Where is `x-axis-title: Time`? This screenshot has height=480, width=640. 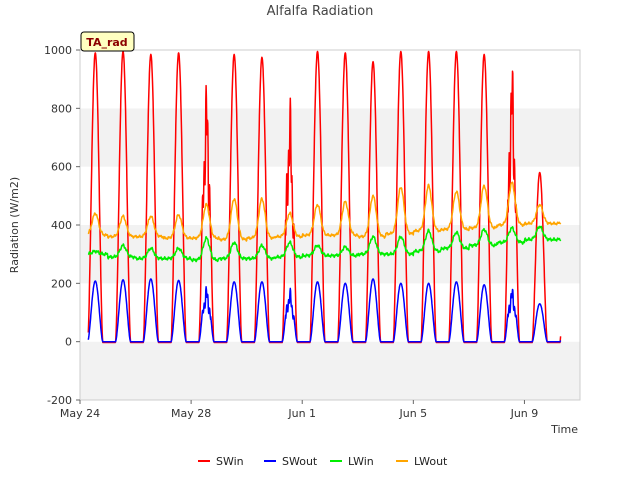
x-axis-title: Time is located at coordinates (564, 429).